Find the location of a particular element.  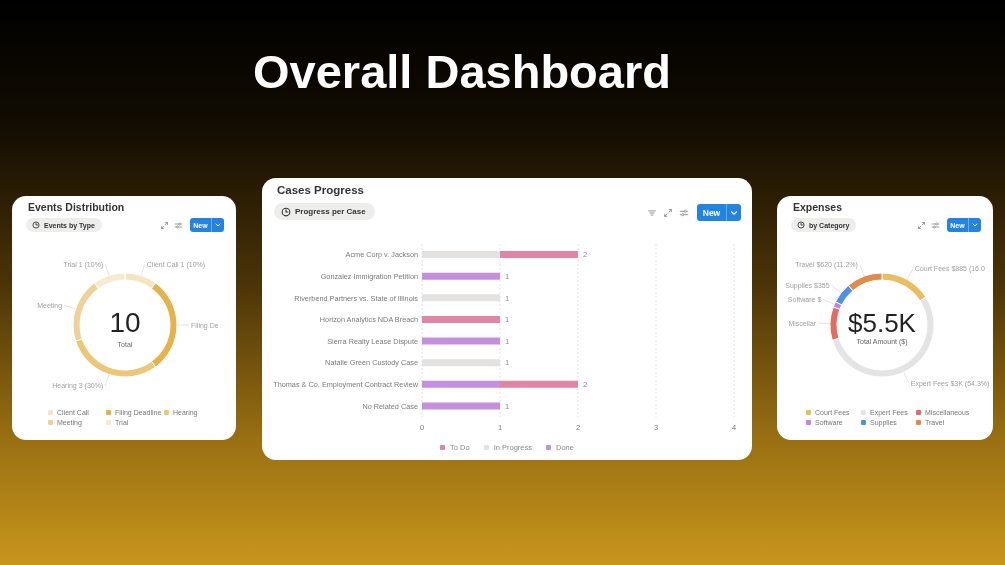

text: 10 is located at coordinates (125, 323).